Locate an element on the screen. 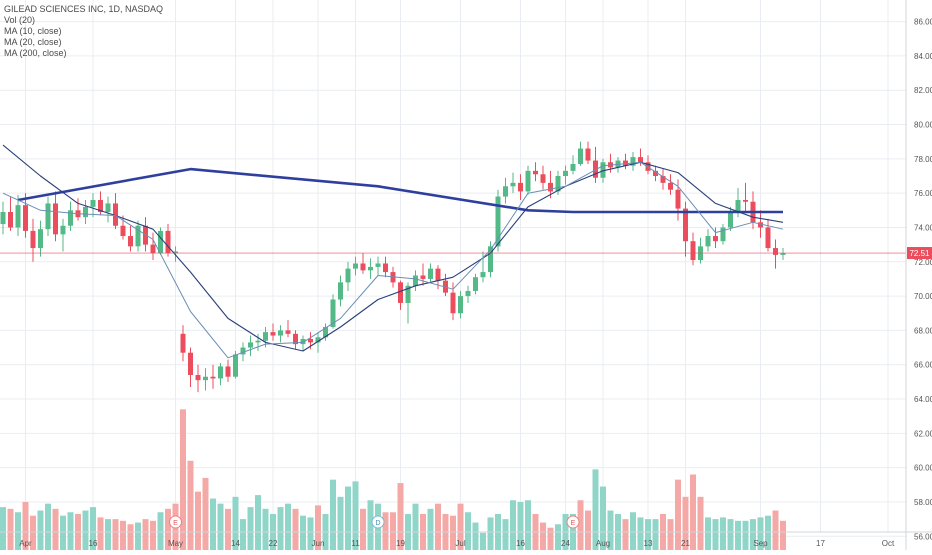 The width and height of the screenshot is (932, 555). y-tick-label: 56.00 is located at coordinates (923, 536).